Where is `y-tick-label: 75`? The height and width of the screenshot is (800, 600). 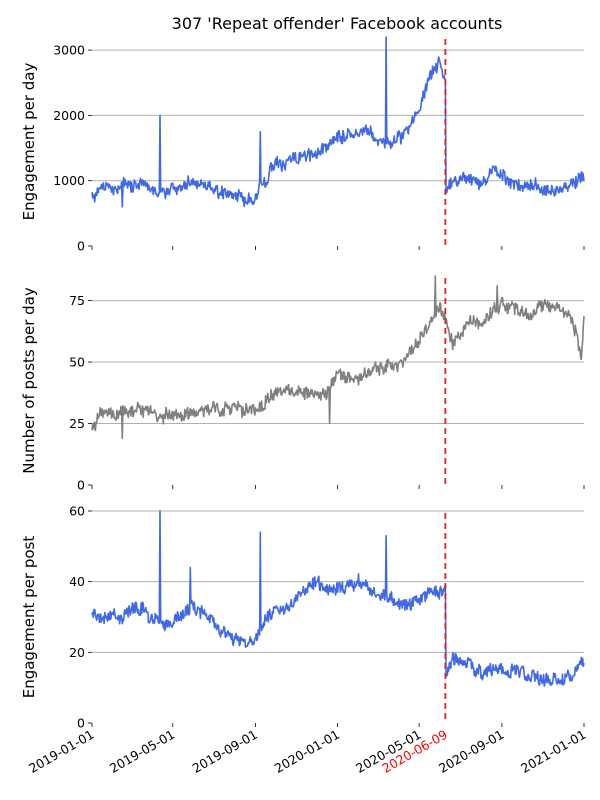 y-tick-label: 75 is located at coordinates (77, 300).